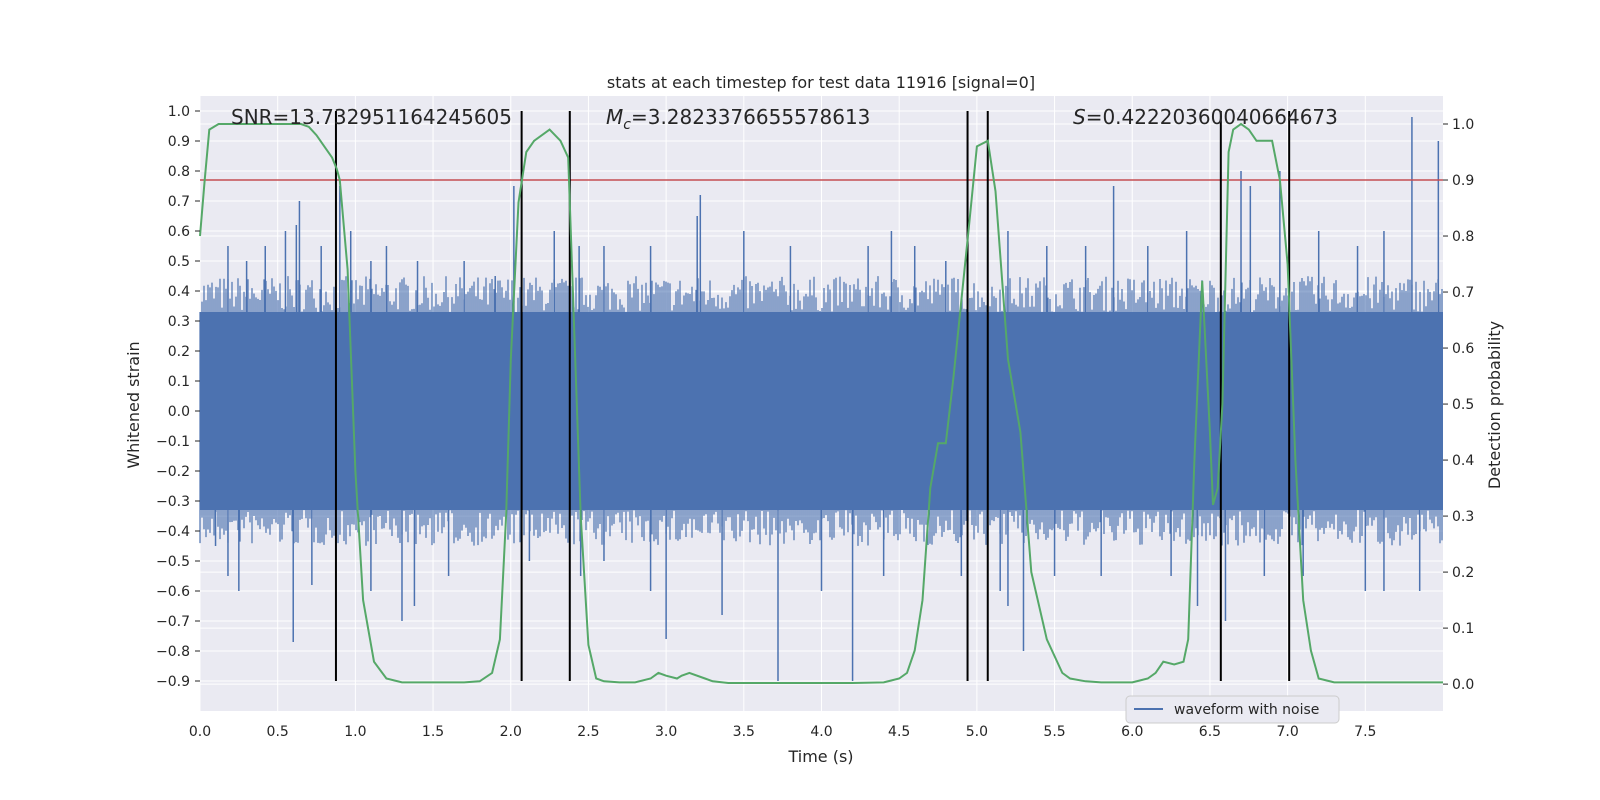 The width and height of the screenshot is (1600, 800). Describe the element at coordinates (1463, 237) in the screenshot. I see `y2-tick-label: 0.8` at that location.